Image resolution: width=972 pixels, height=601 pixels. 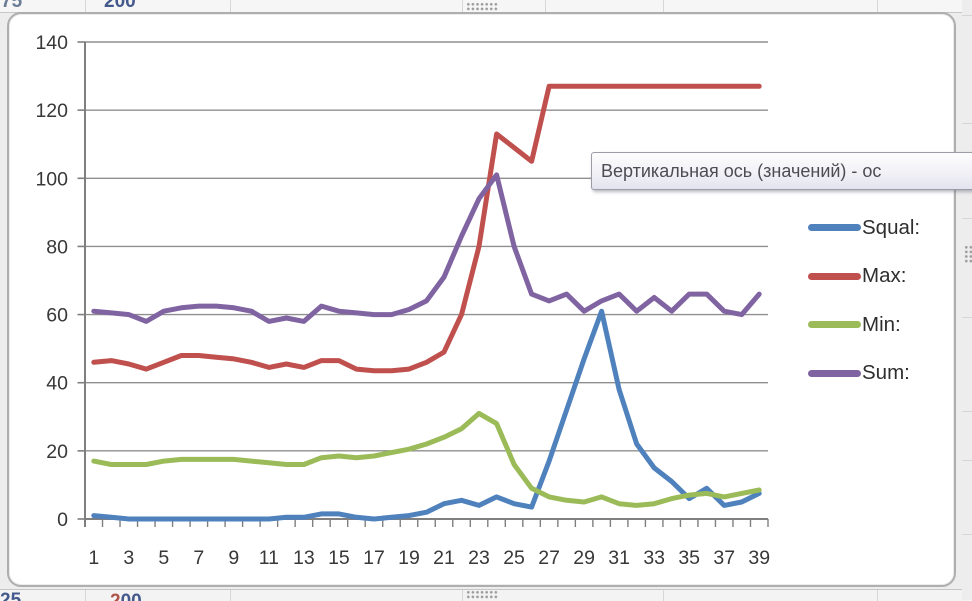 I want to click on resize-handle-bottom, so click(x=482, y=594).